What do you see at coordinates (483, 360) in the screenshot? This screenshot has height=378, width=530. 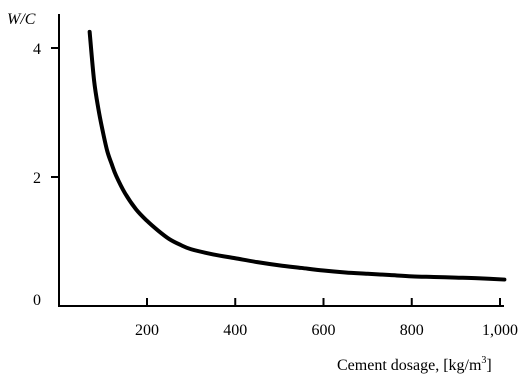 I see `x-axis-title-superscript: 3` at bounding box center [483, 360].